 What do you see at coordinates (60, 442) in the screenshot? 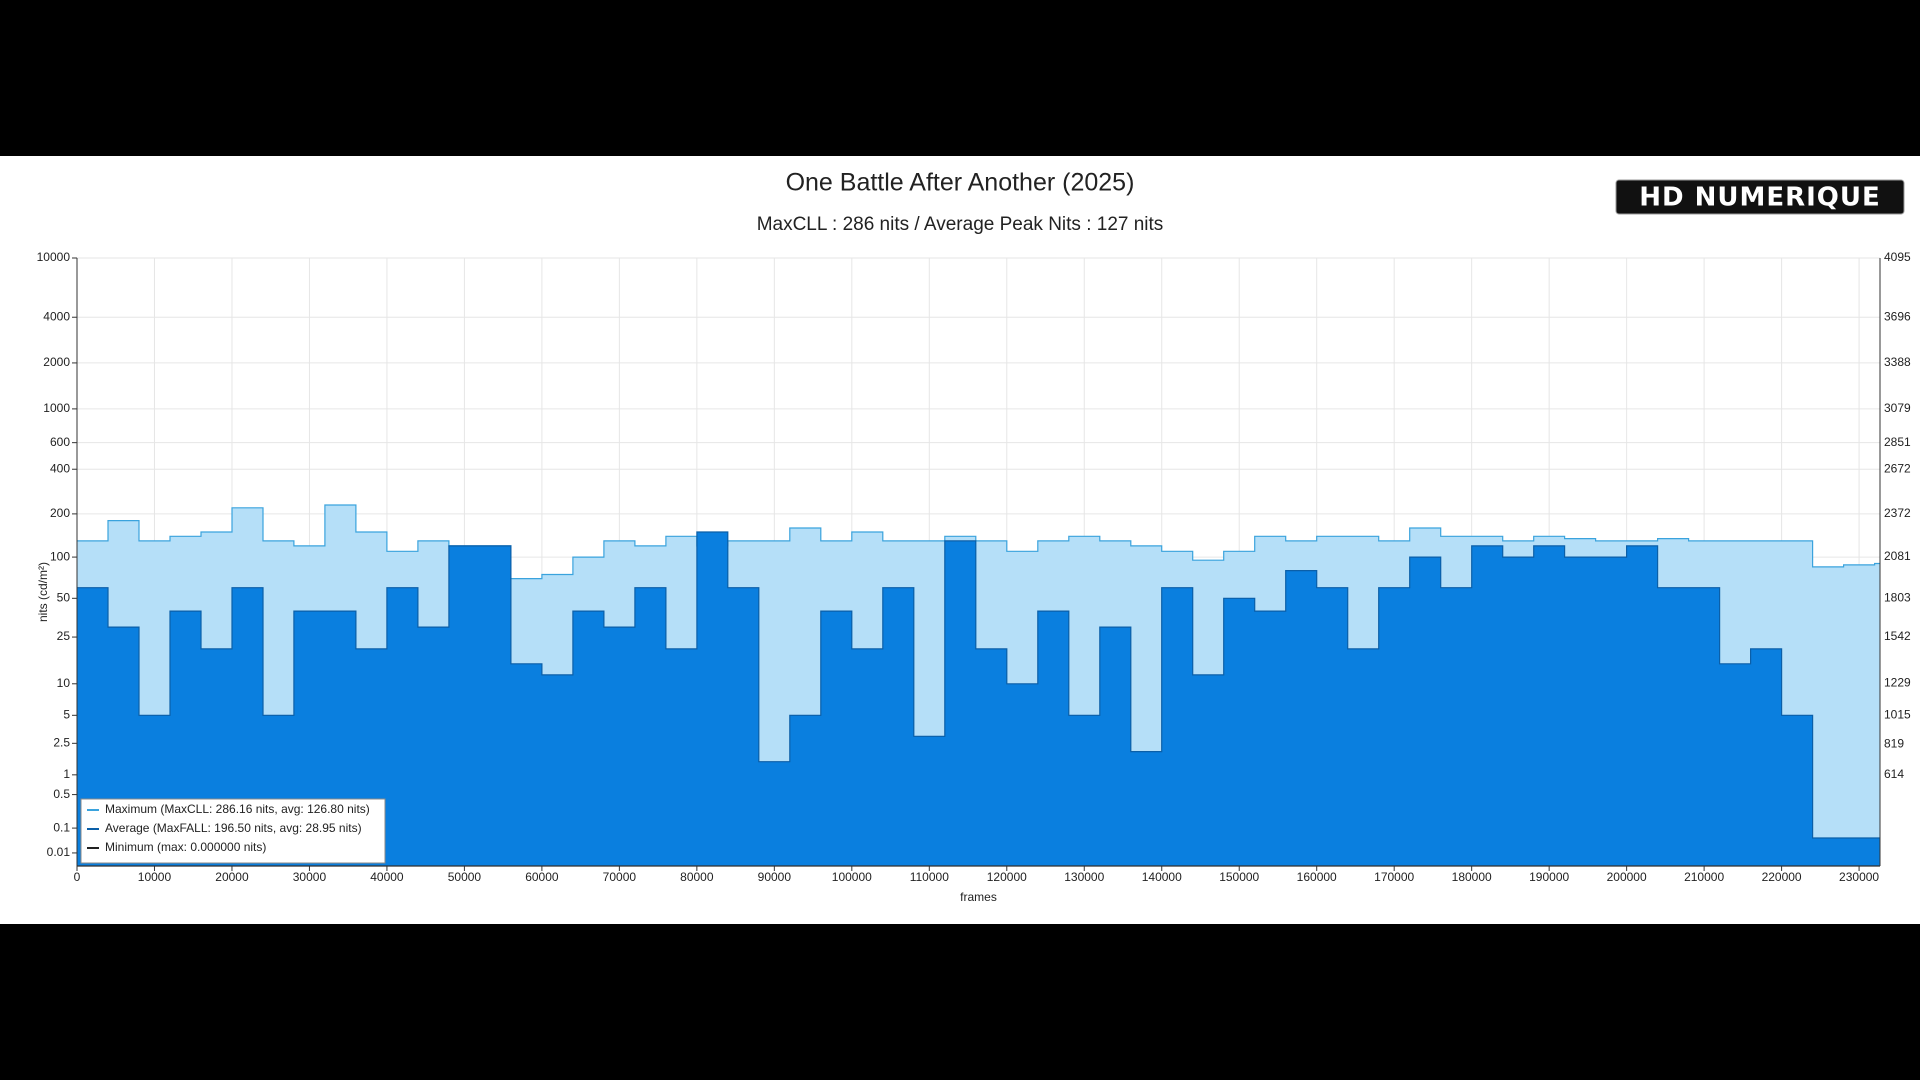
I see `y-tick-label: 600` at bounding box center [60, 442].